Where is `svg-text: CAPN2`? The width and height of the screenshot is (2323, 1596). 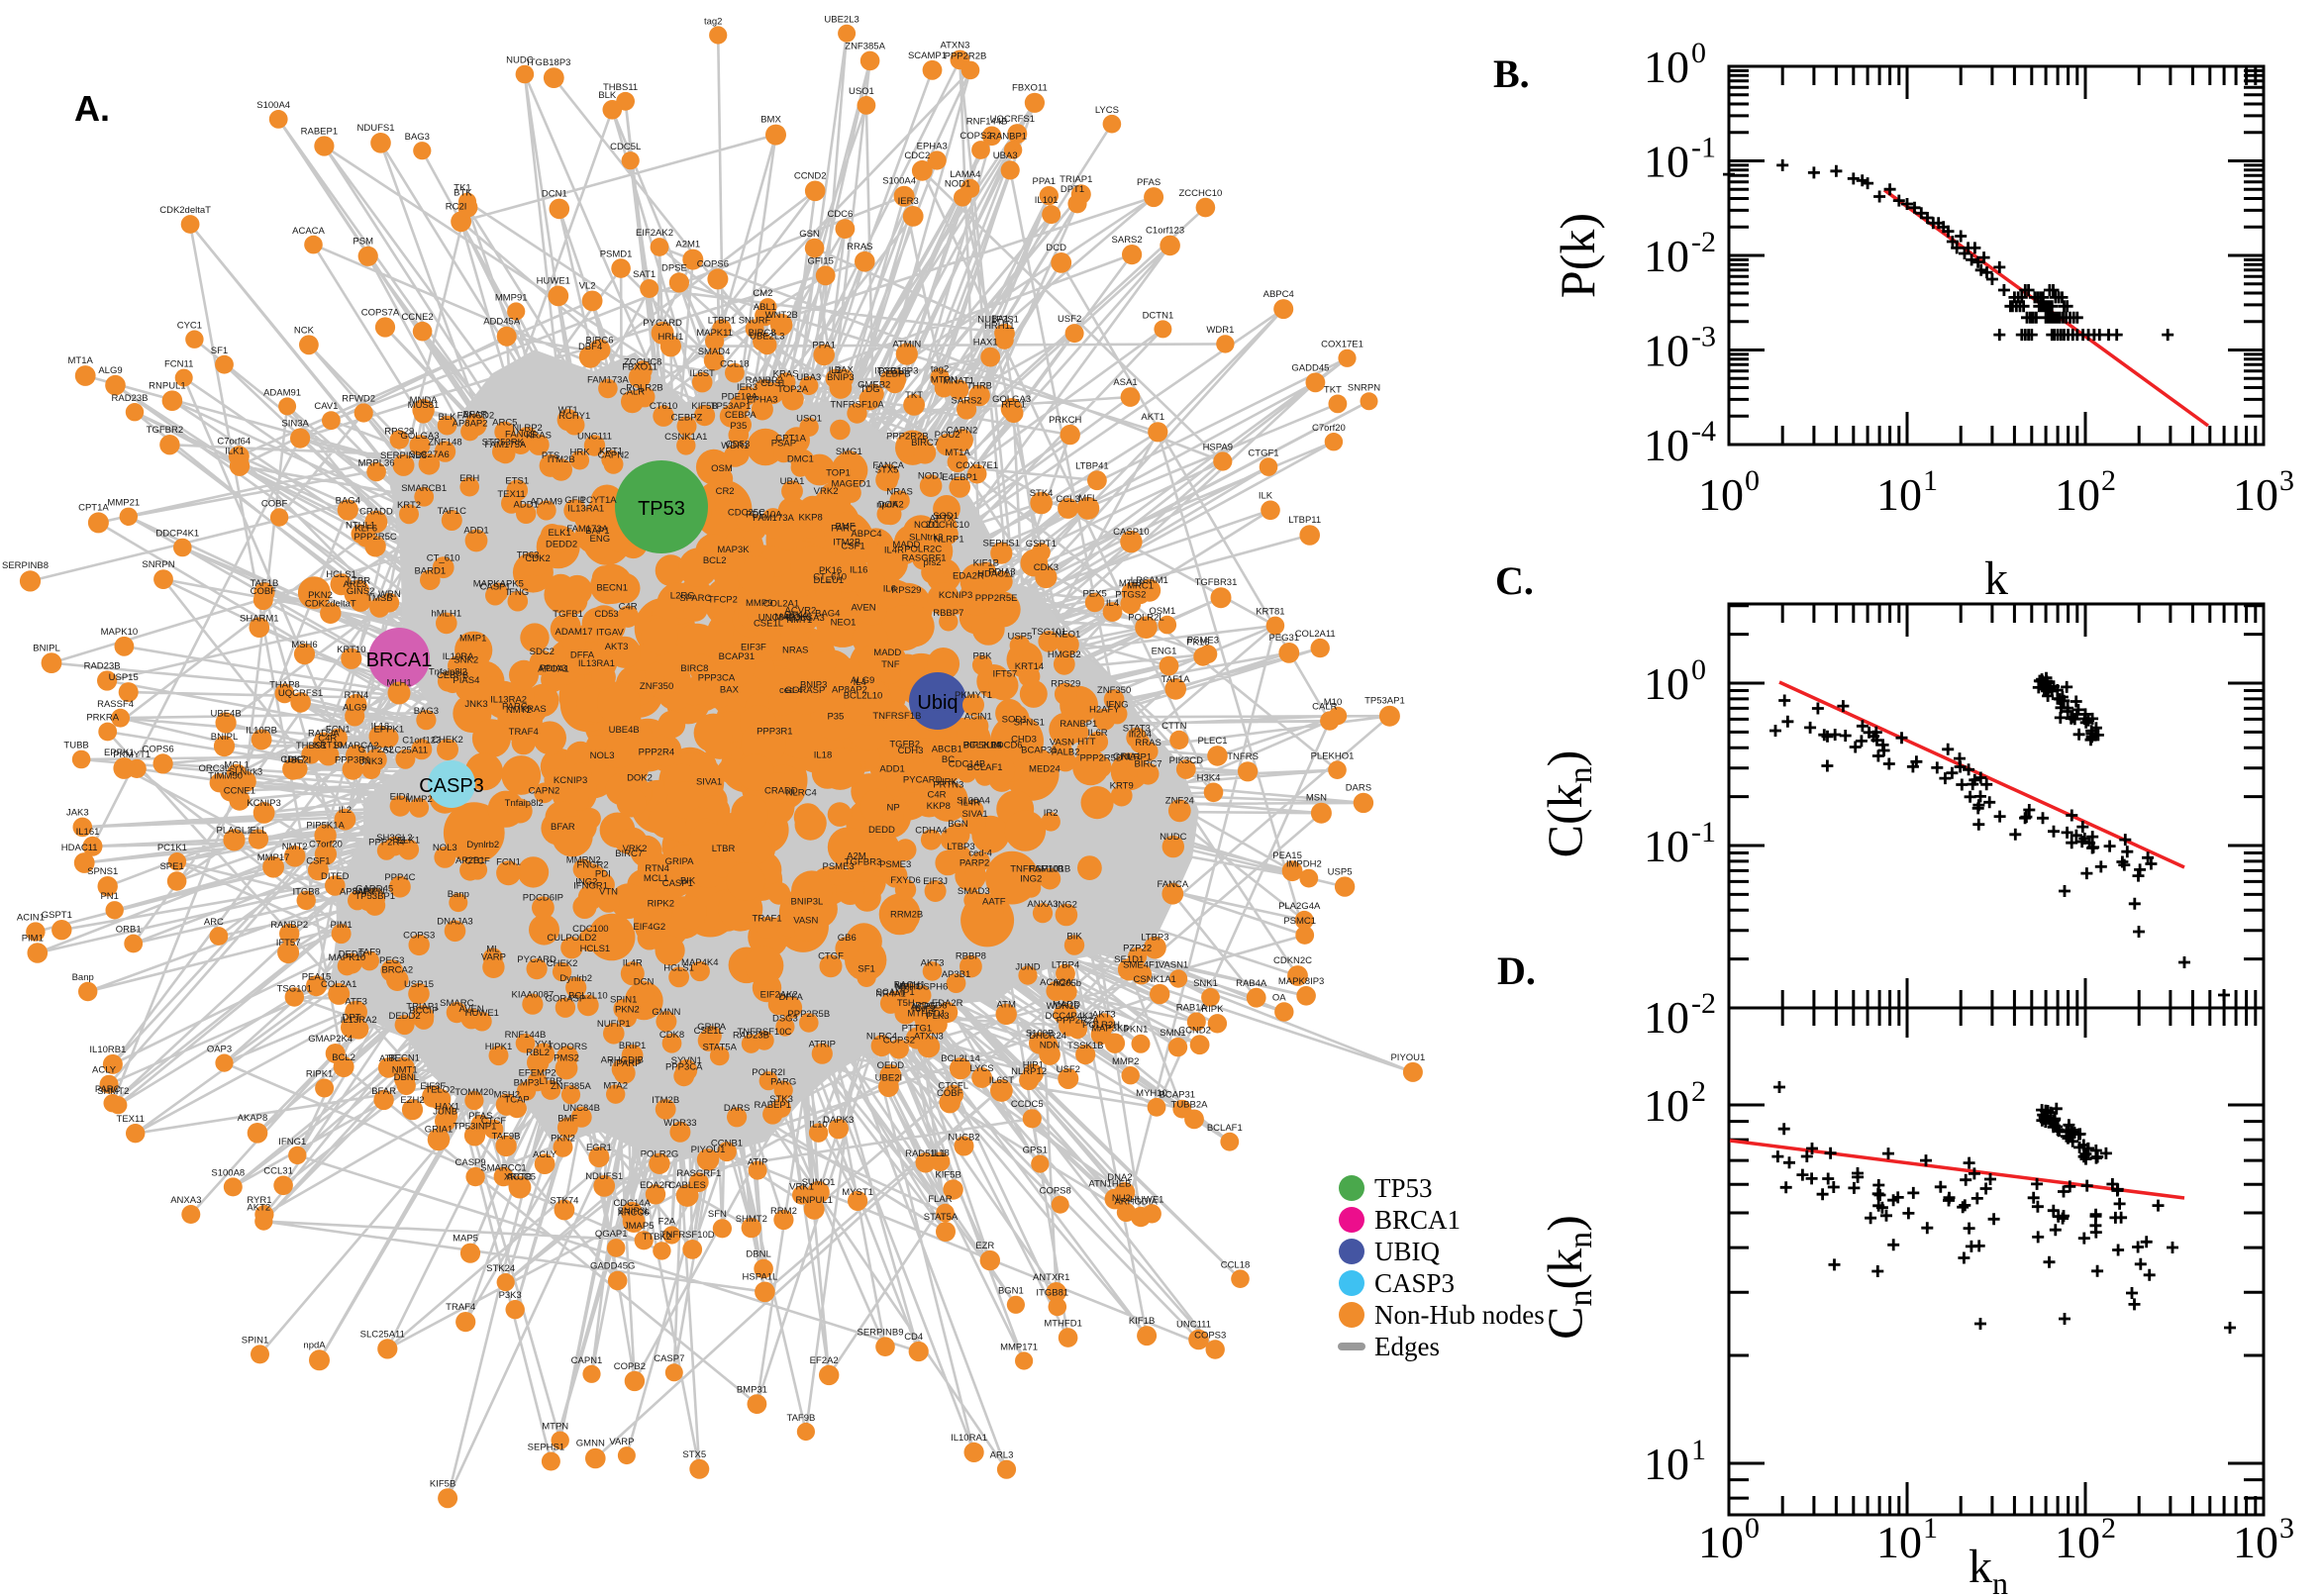 svg-text: CAPN2 is located at coordinates (963, 430).